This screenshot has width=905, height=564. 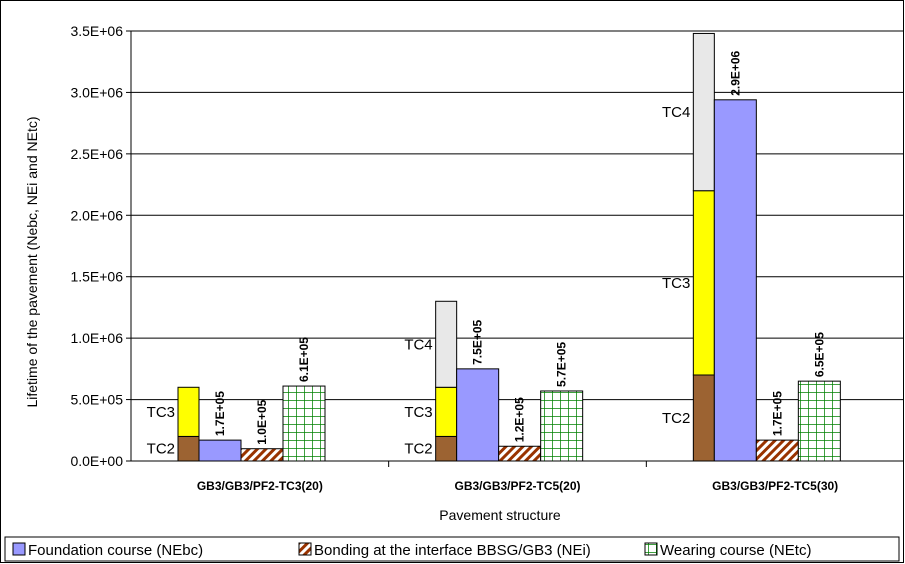 I want to click on y-tick-label: 0.0E+00, so click(x=96, y=461).